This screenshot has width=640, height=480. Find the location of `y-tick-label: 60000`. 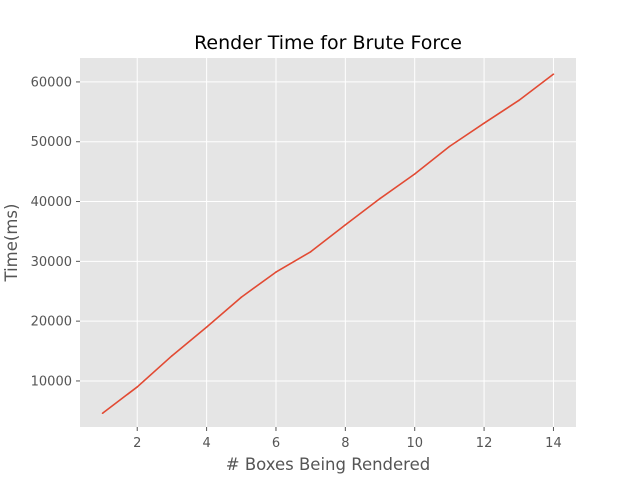

y-tick-label: 60000 is located at coordinates (51, 82).